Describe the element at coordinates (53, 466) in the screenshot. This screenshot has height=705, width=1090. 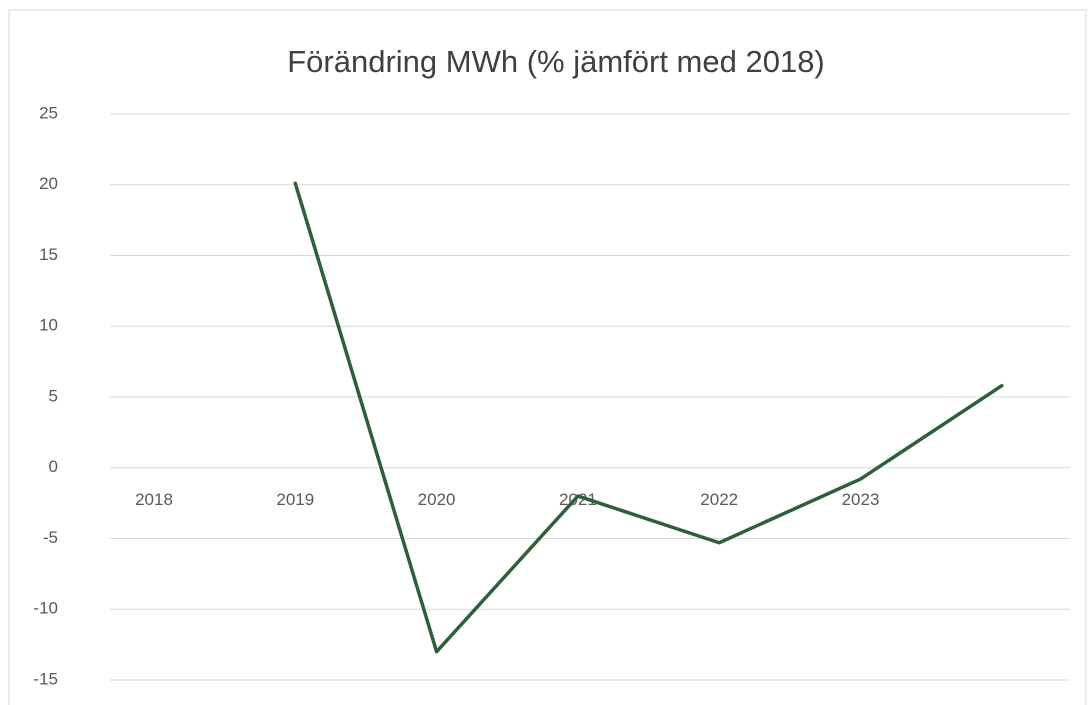
I see `y-tick-label: 0` at that location.